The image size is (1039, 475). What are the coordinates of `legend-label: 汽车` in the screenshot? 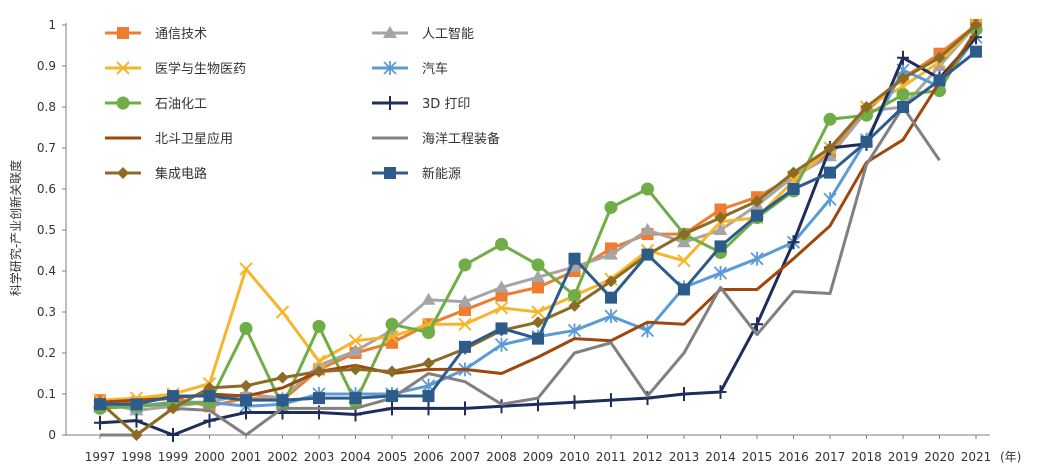 It's located at (435, 69).